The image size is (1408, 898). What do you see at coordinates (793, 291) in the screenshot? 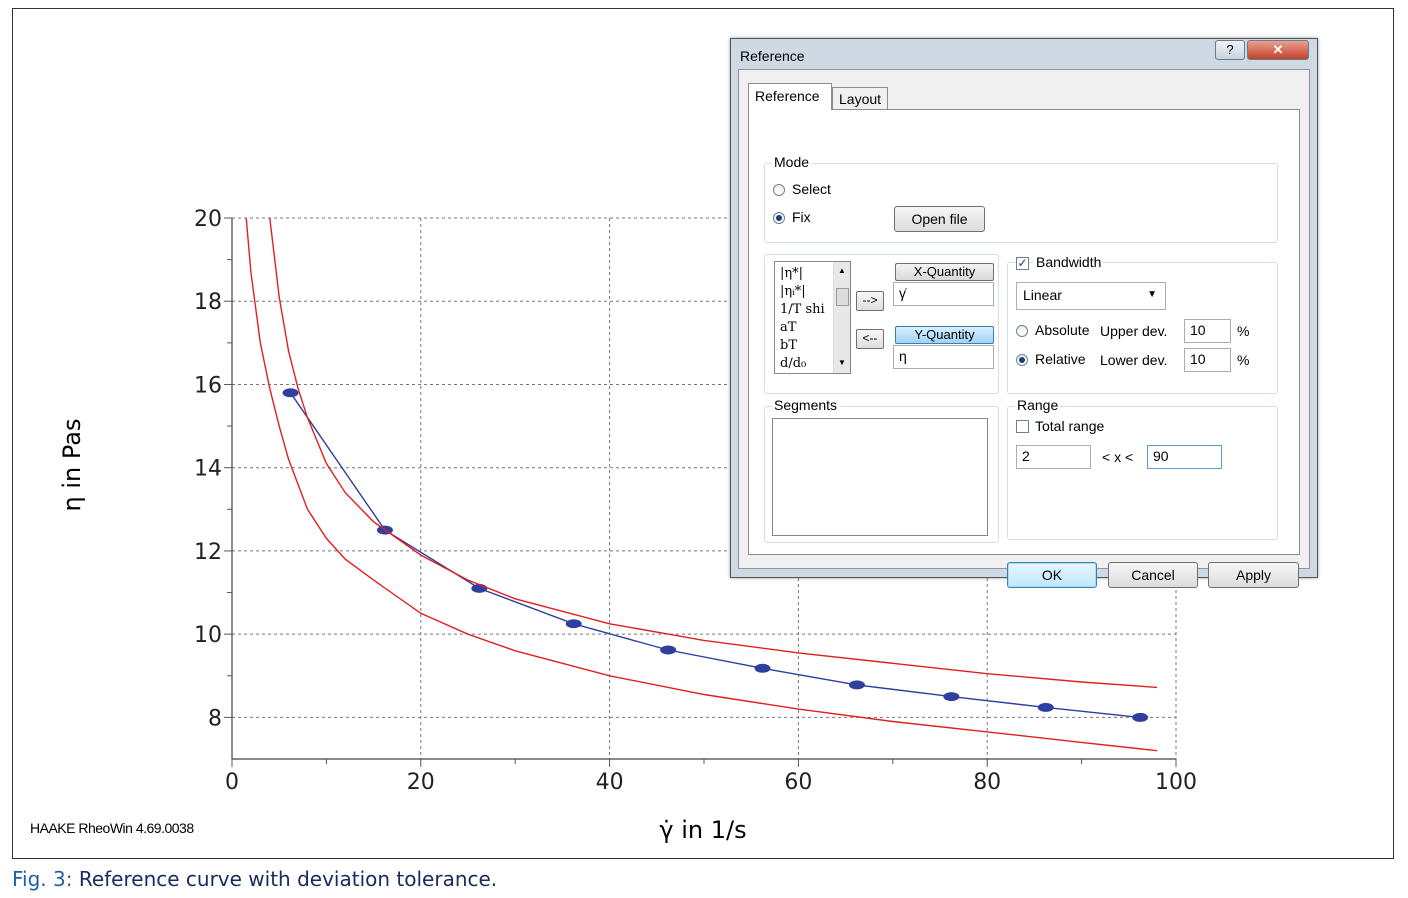
I see `quantity-list-item: |ηᵢ*|` at bounding box center [793, 291].